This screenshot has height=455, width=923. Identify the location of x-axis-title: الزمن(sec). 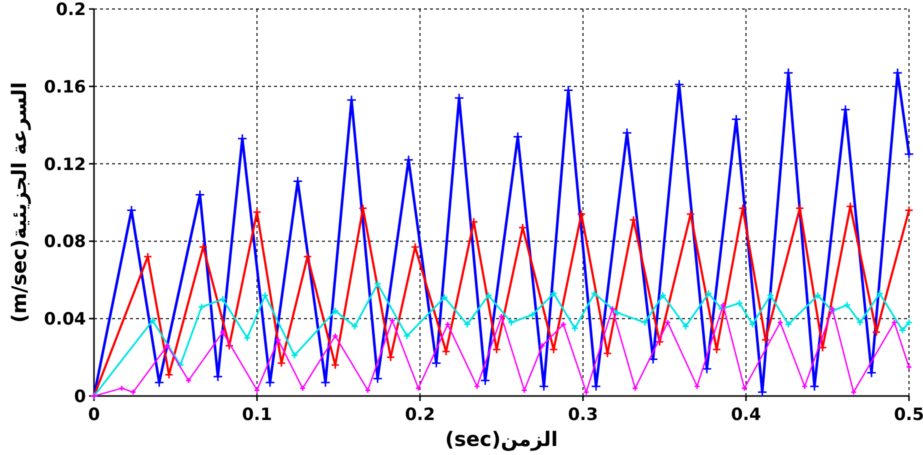
(501, 439).